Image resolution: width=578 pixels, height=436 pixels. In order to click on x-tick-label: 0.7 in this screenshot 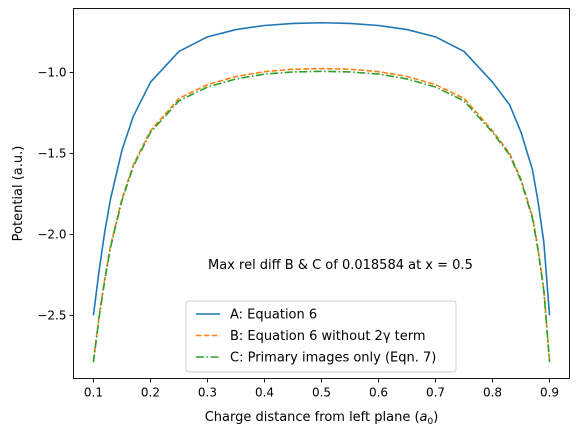, I will do `click(435, 393)`.